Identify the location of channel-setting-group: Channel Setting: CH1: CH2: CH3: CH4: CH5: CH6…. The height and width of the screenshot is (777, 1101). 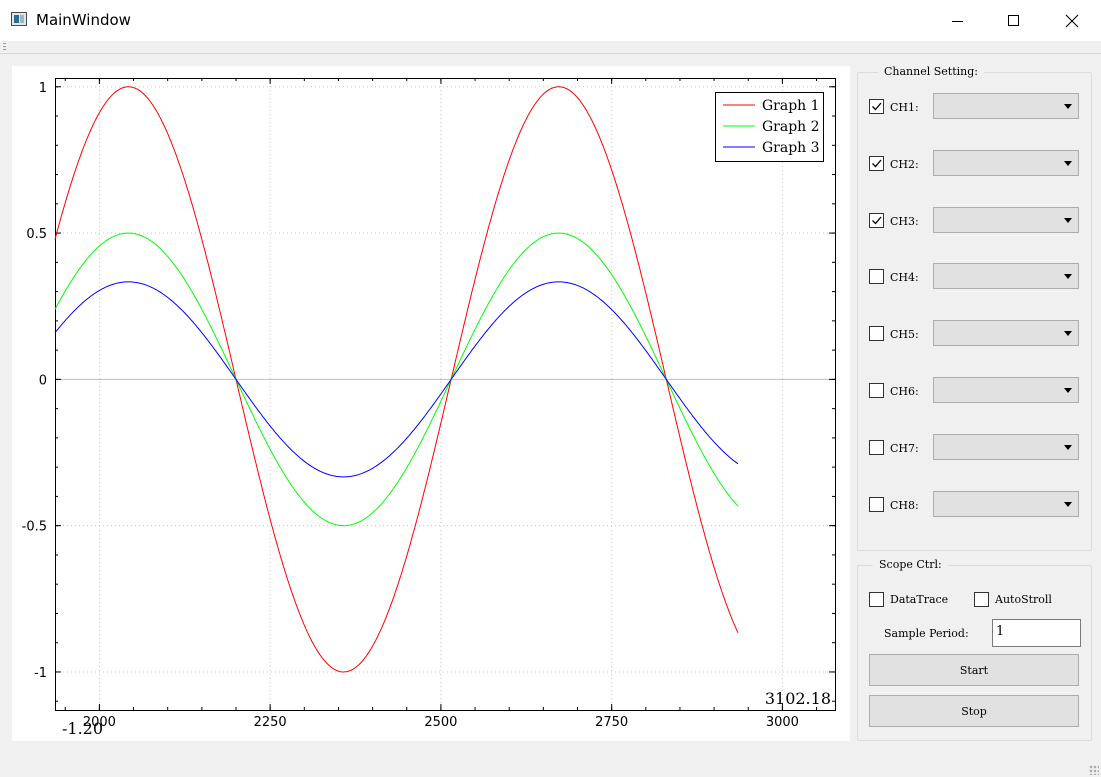
(974, 308).